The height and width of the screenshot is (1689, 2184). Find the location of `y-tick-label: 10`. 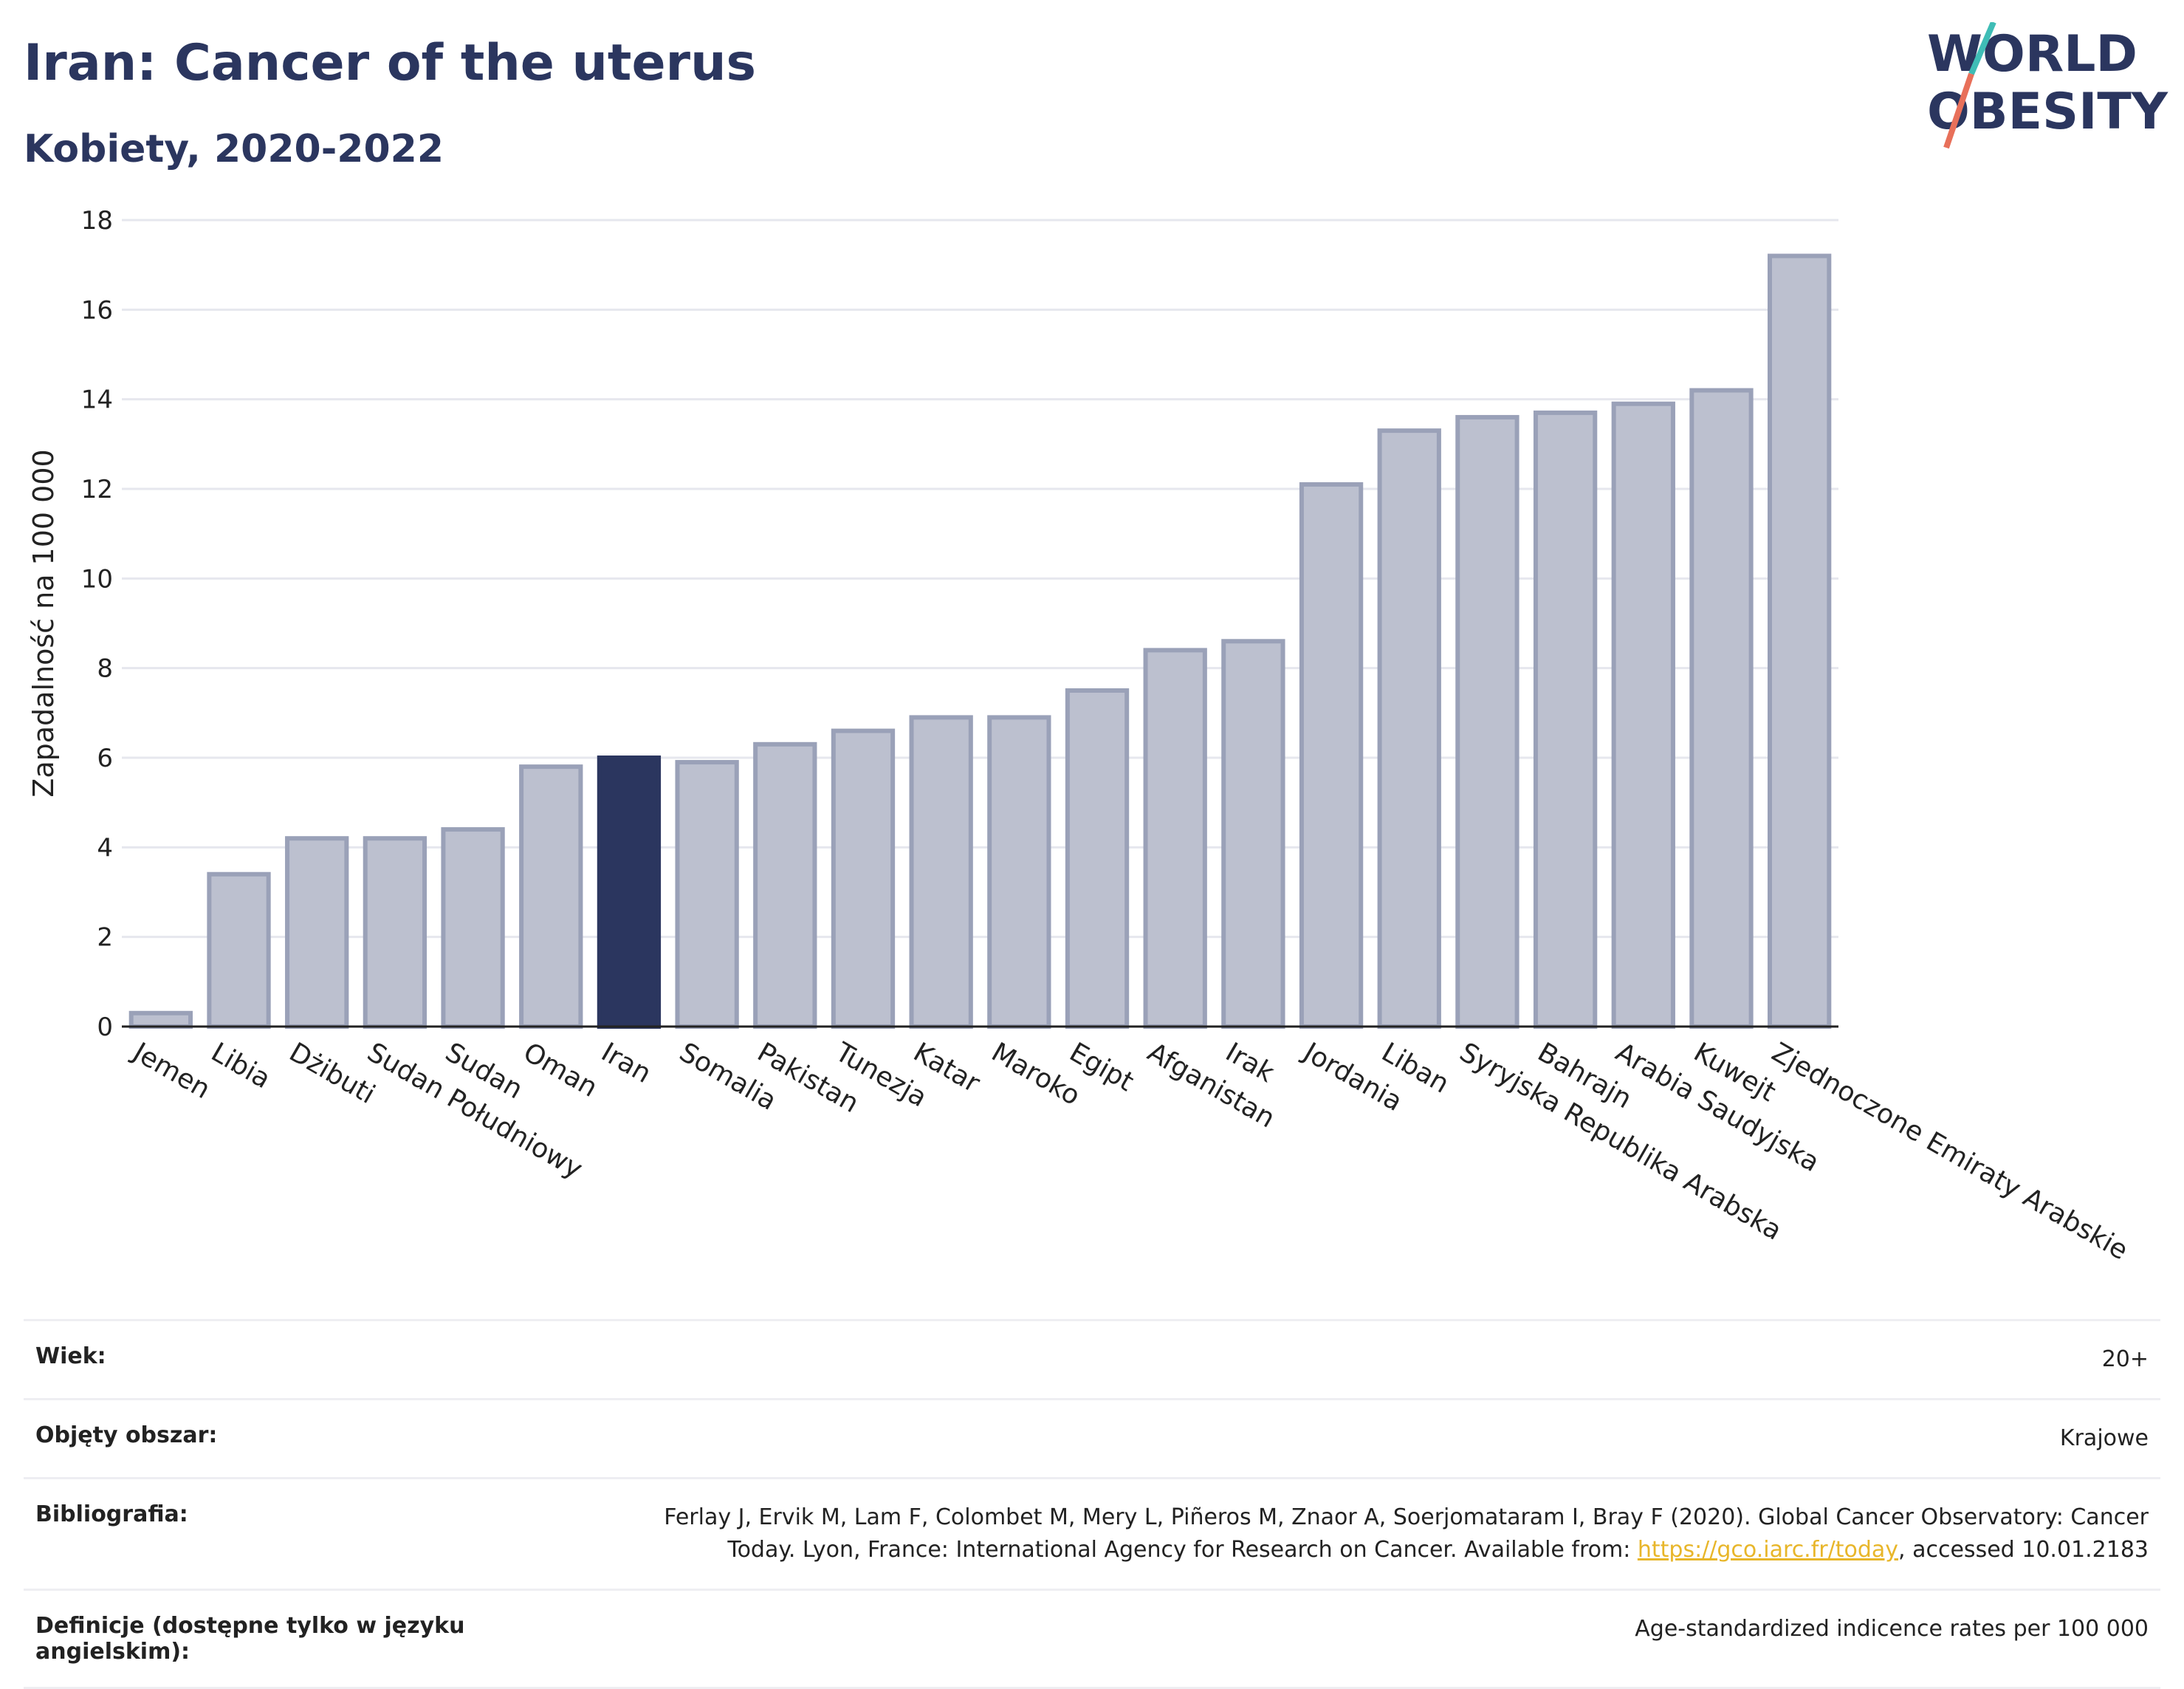

y-tick-label: 10 is located at coordinates (97, 579).